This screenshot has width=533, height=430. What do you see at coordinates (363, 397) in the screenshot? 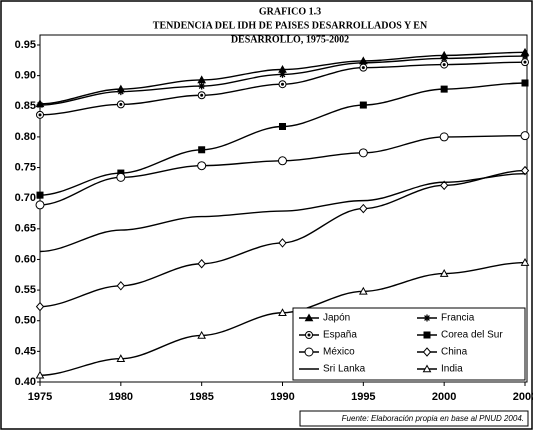
I see `x-tick-label: 1995` at bounding box center [363, 397].